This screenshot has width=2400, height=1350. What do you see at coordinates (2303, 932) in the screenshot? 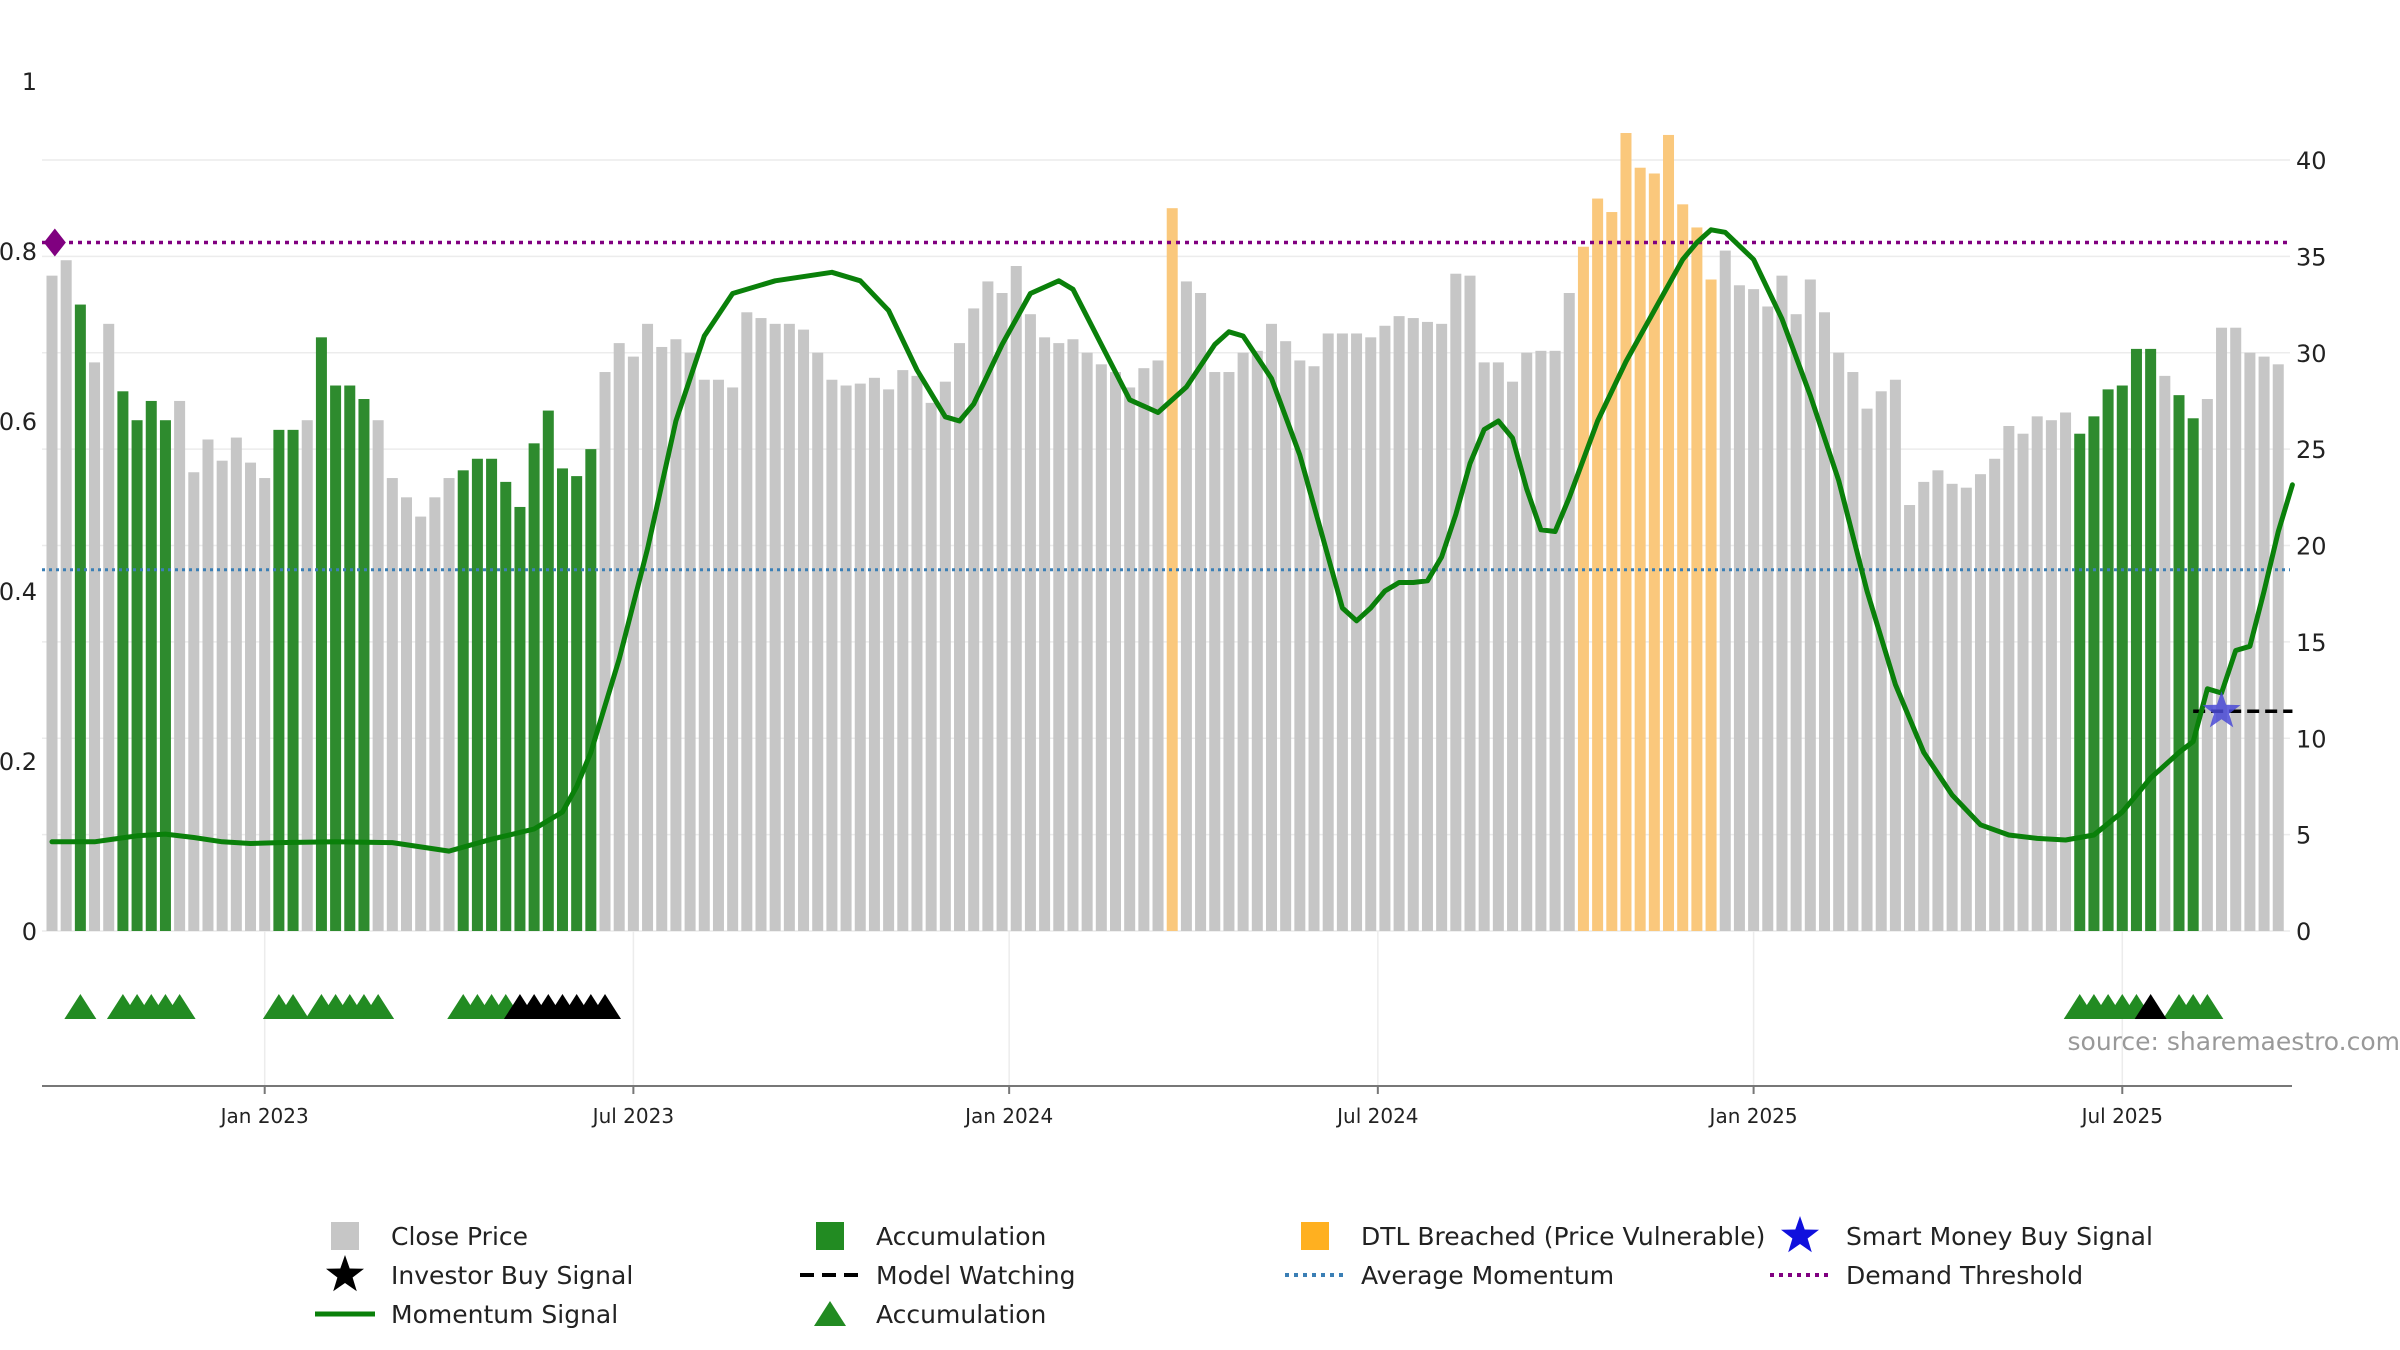
I see `right-axis-tick-label: 0` at bounding box center [2303, 932].